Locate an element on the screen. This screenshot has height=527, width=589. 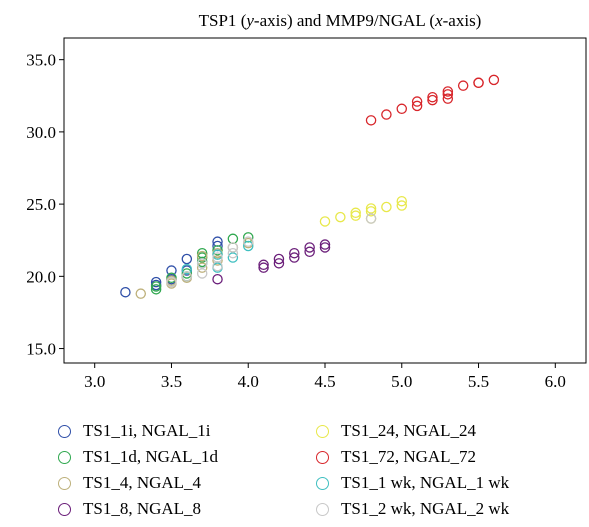
legend-item: TS1_4, NGAL_4 is located at coordinates (187, 483).